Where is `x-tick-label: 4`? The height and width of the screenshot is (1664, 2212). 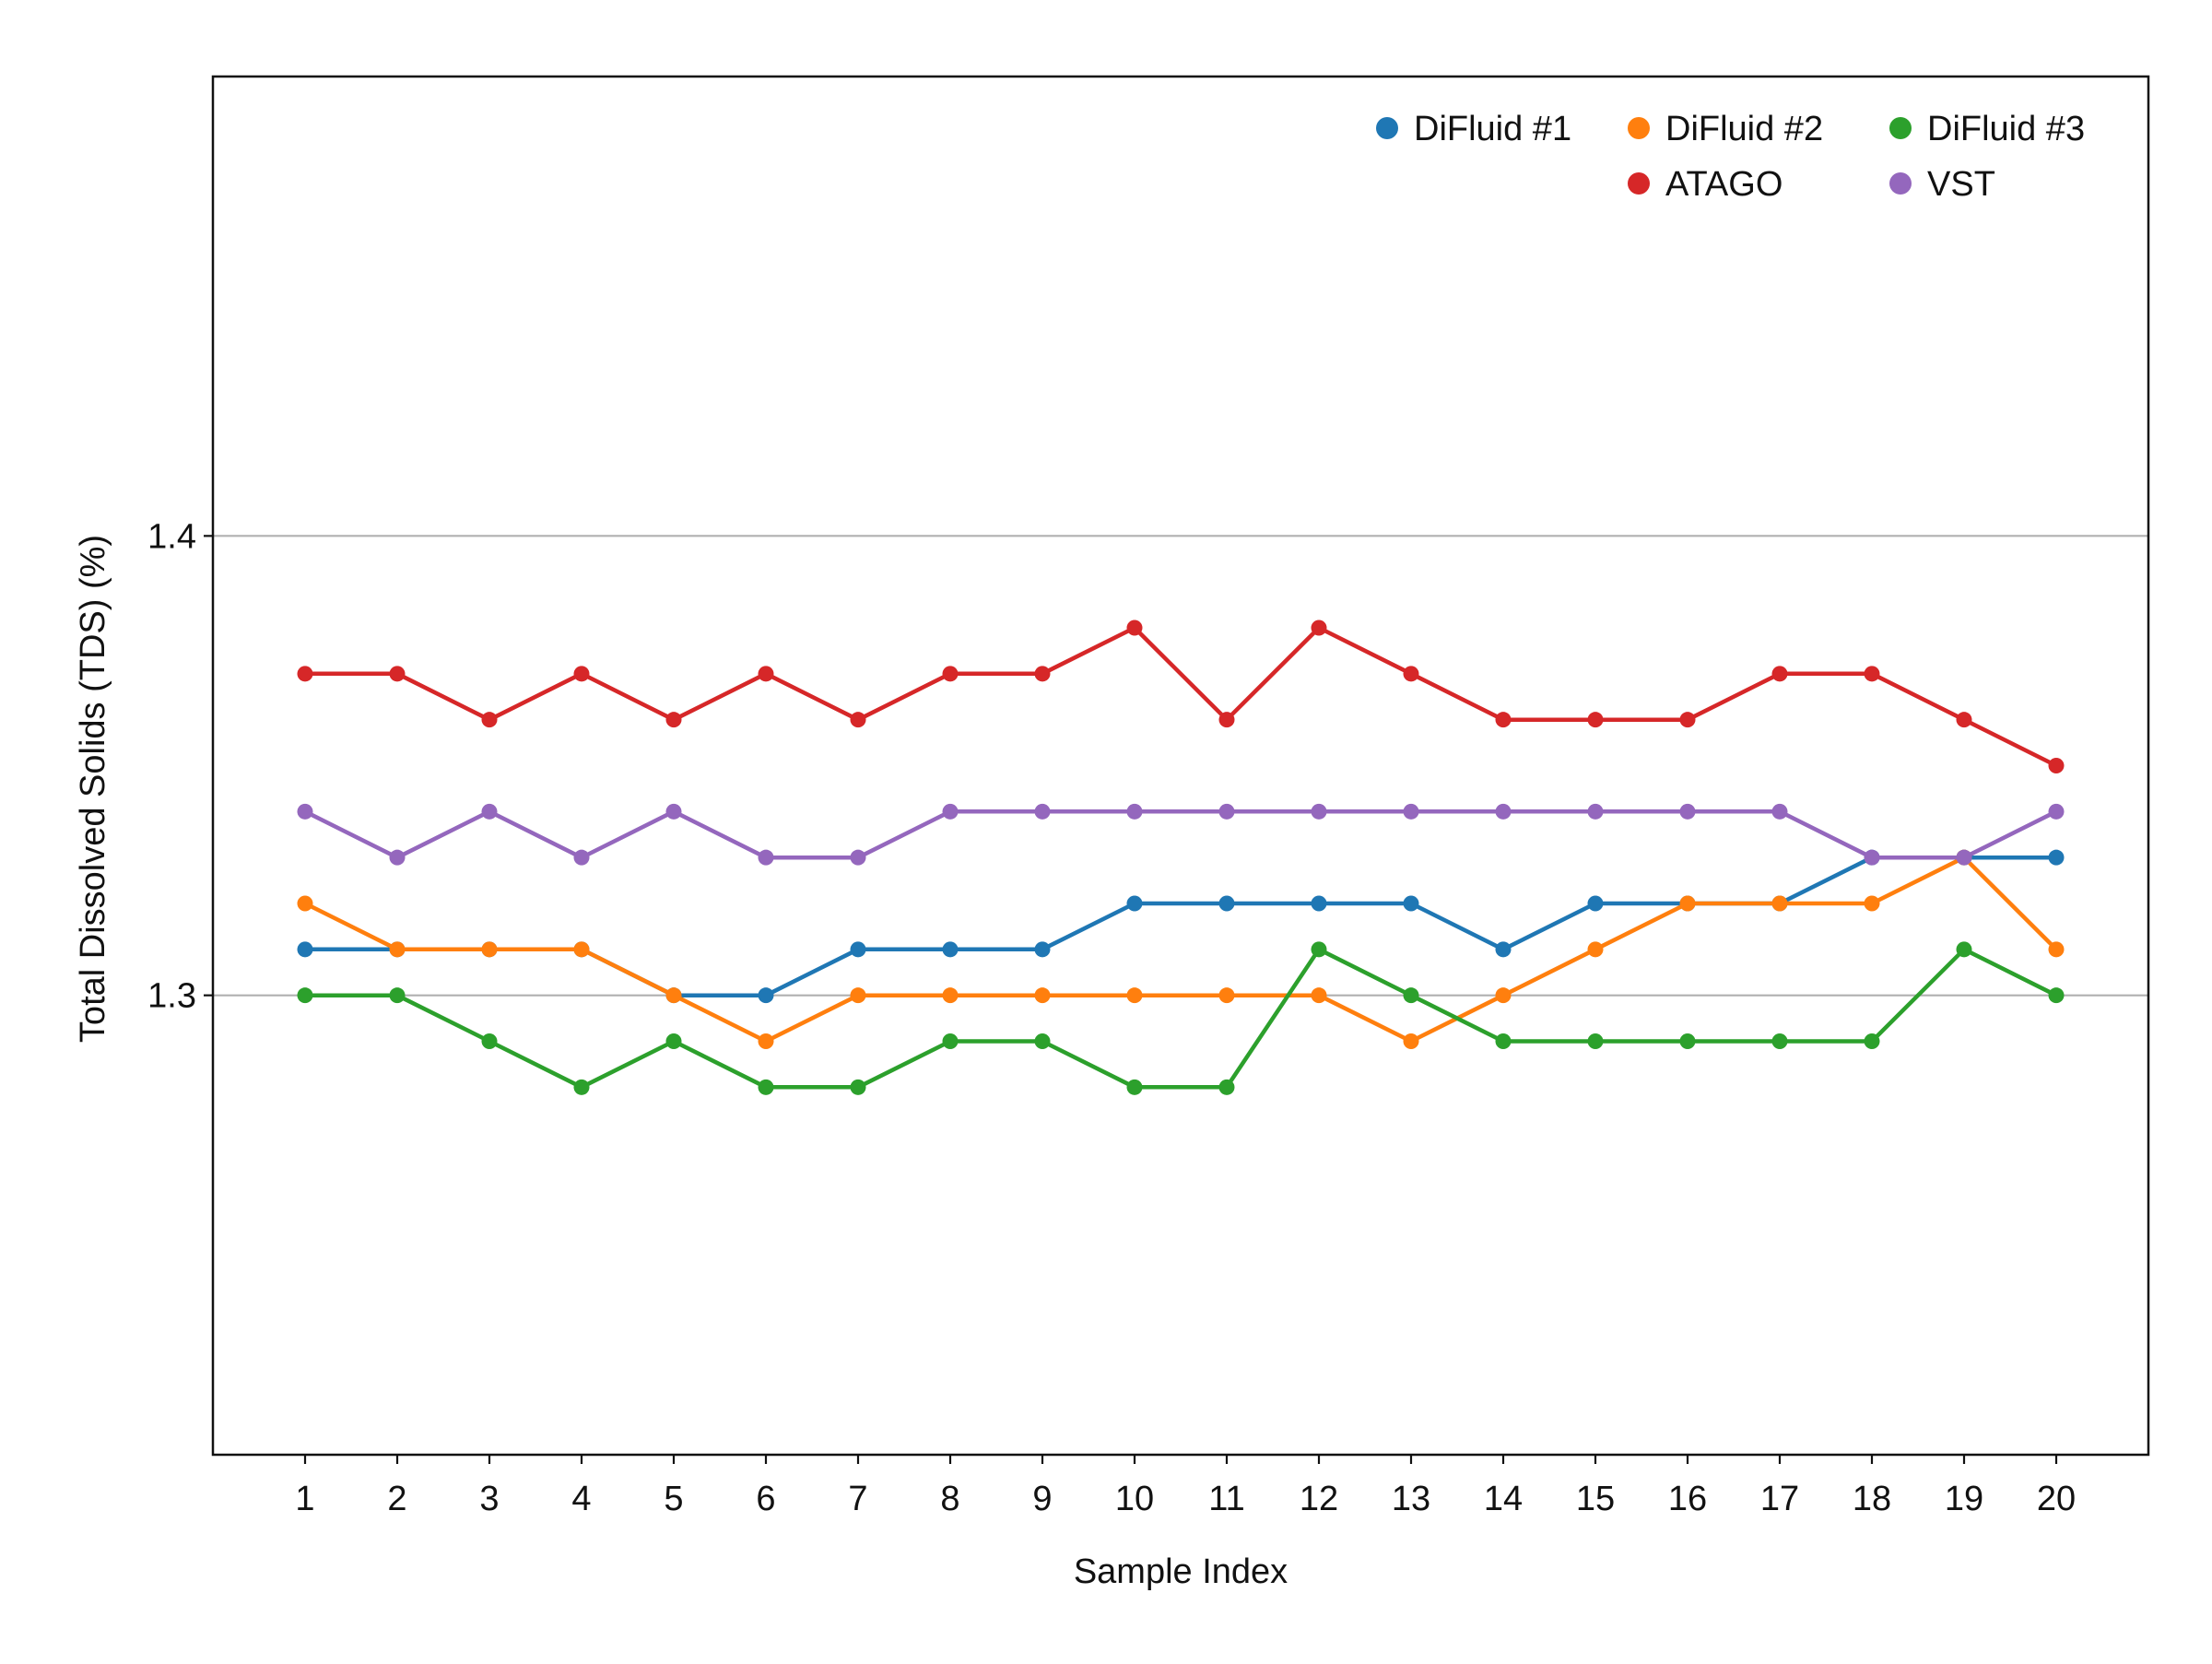
x-tick-label: 4 is located at coordinates (581, 1499).